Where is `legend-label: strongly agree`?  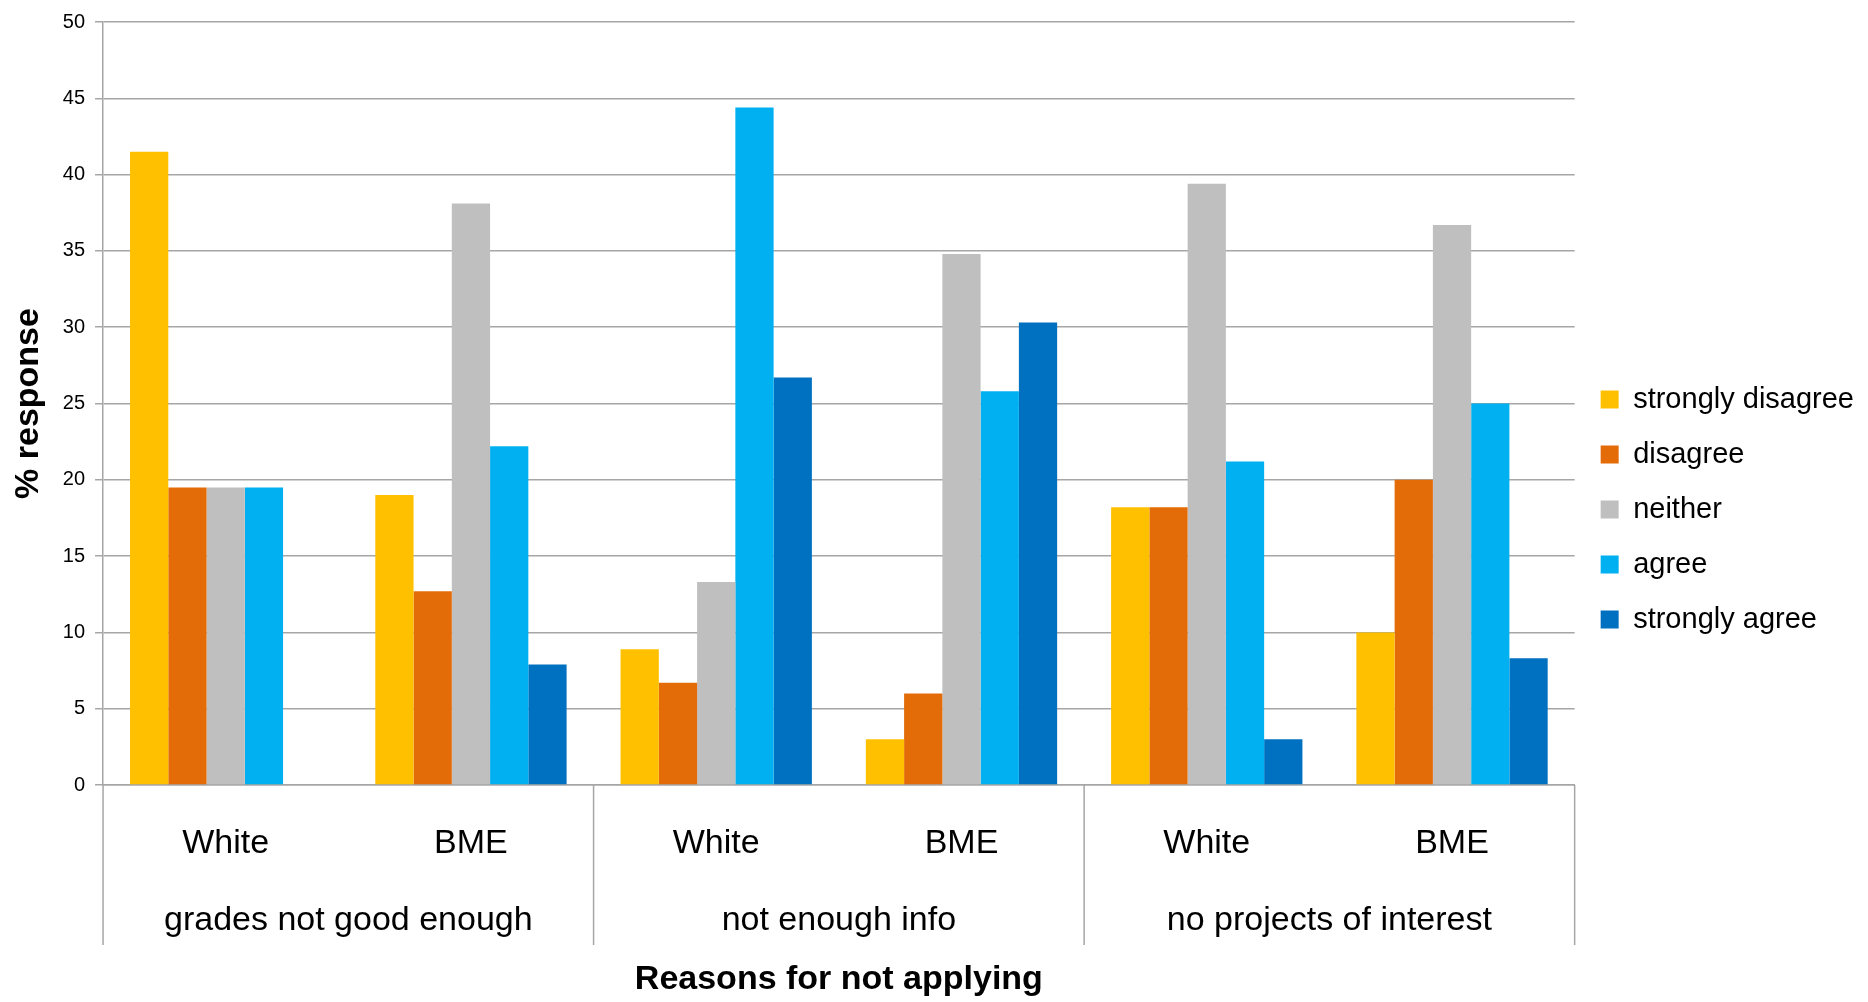 legend-label: strongly agree is located at coordinates (1725, 617).